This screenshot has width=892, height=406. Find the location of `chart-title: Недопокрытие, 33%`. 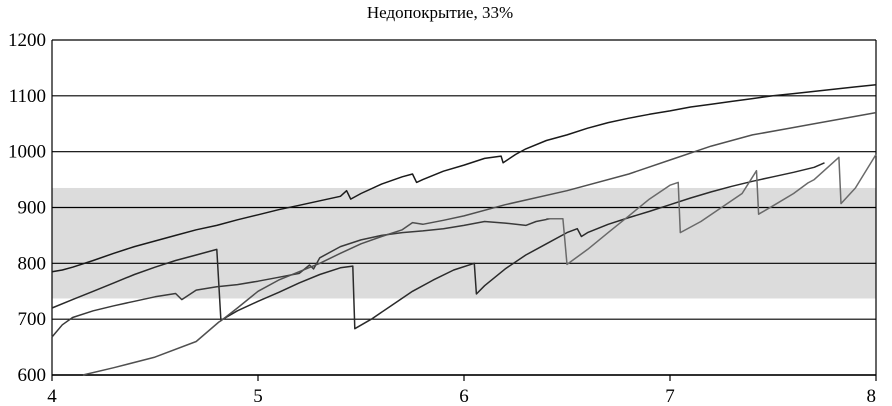

chart-title: Недопокрытие, 33% is located at coordinates (440, 12).